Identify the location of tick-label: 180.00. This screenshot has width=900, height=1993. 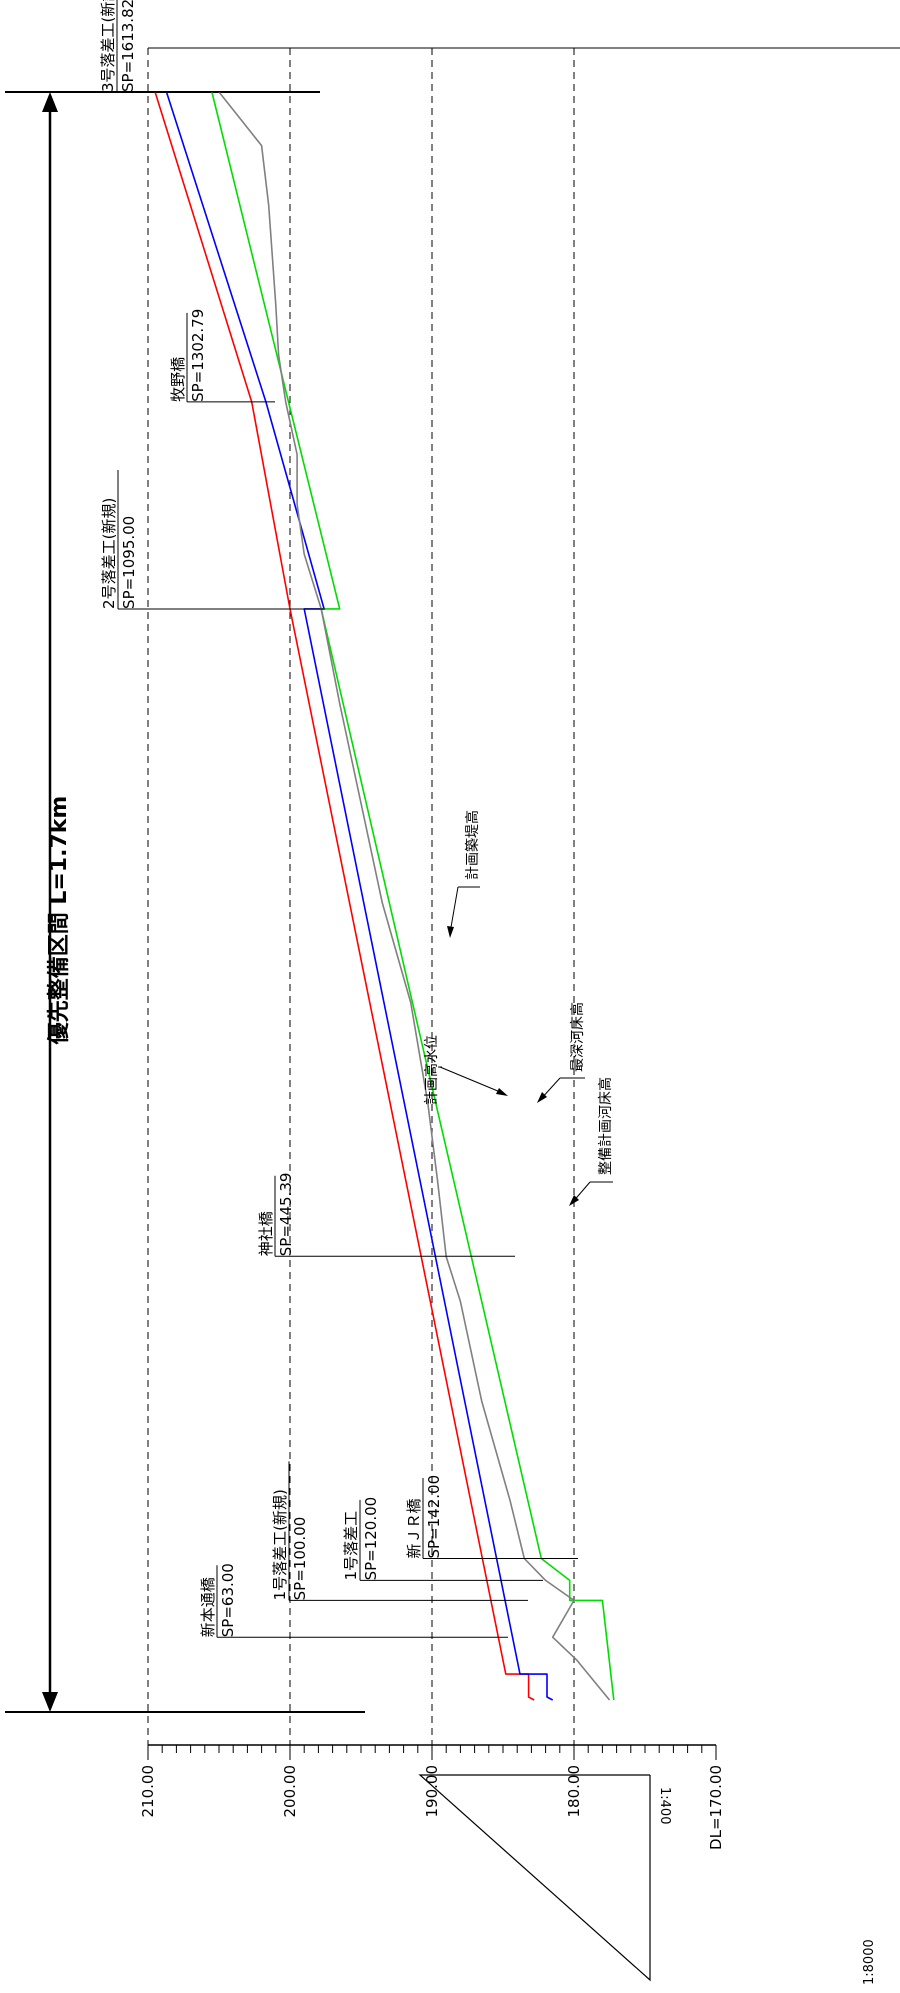
(574, 1791).